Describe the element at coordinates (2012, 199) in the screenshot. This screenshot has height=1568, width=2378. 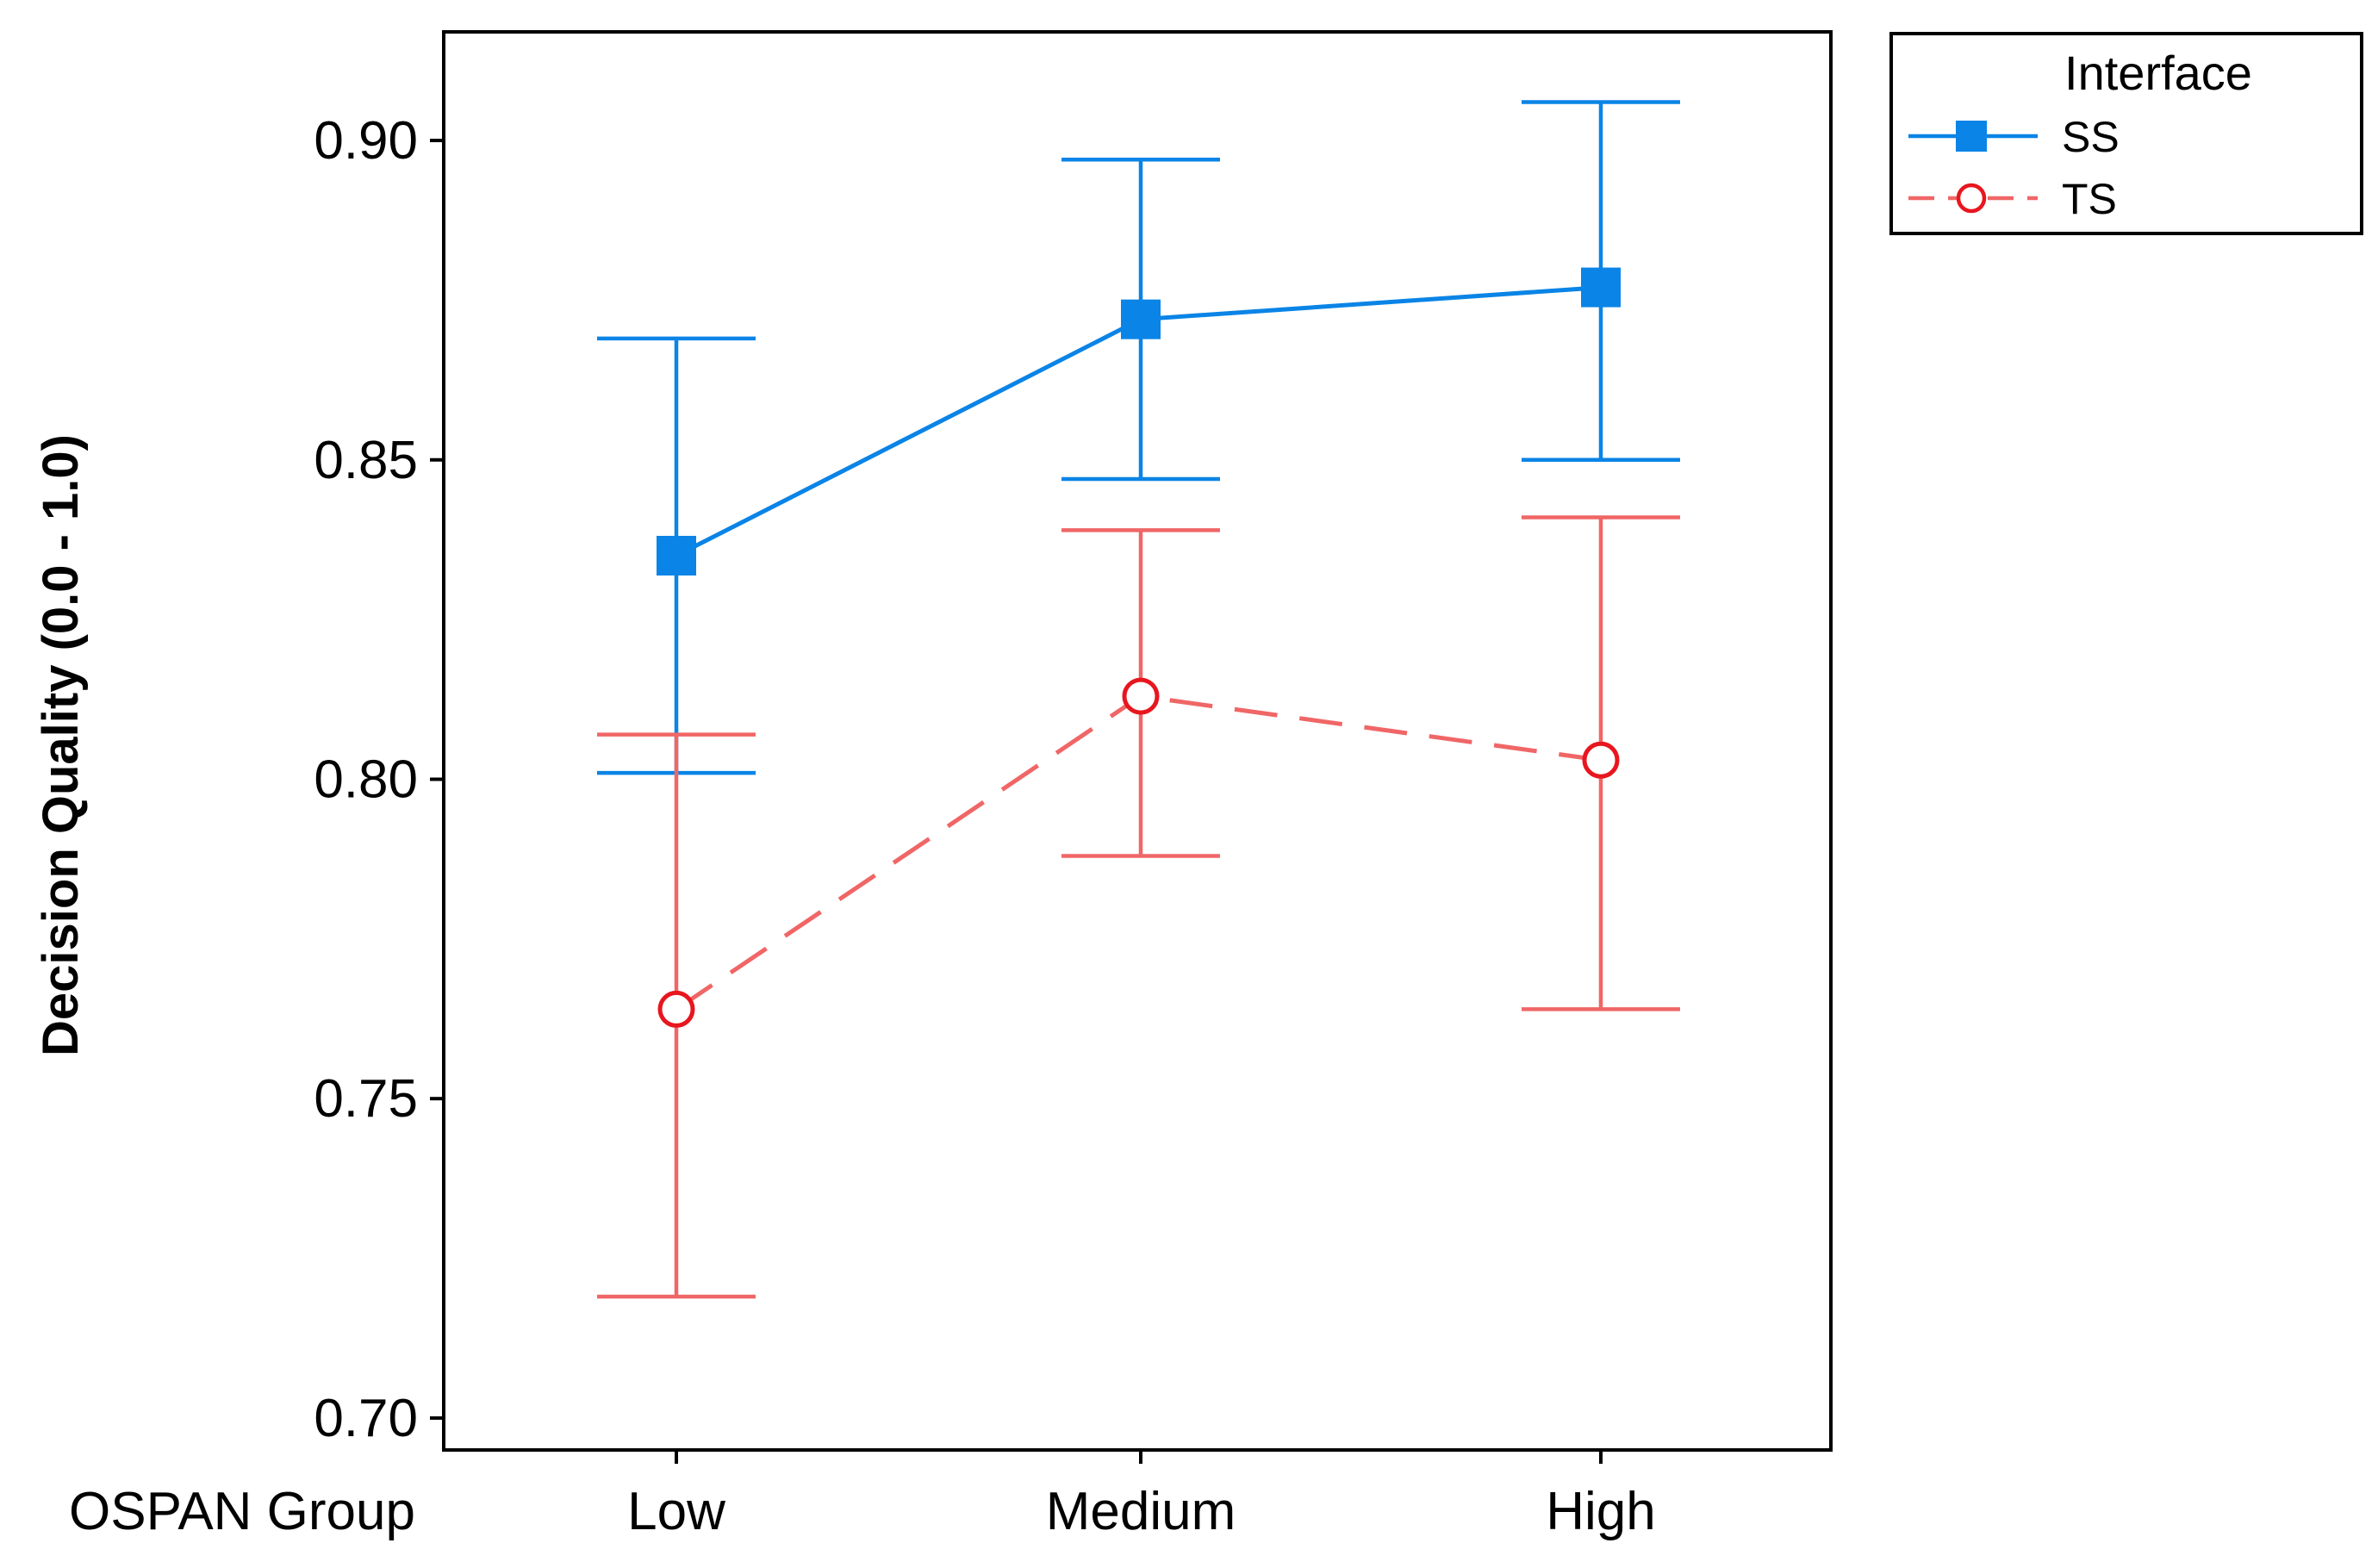
I see `legend-item-ts: TS` at that location.